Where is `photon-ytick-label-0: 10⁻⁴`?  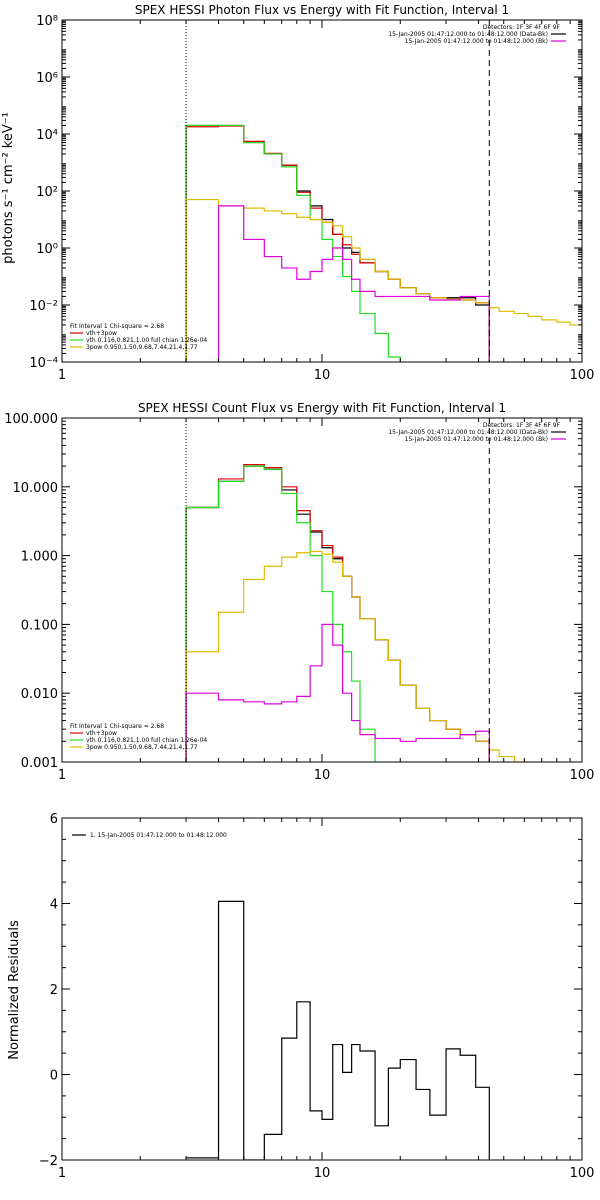 photon-ytick-label-0: 10⁻⁴ is located at coordinates (43, 363).